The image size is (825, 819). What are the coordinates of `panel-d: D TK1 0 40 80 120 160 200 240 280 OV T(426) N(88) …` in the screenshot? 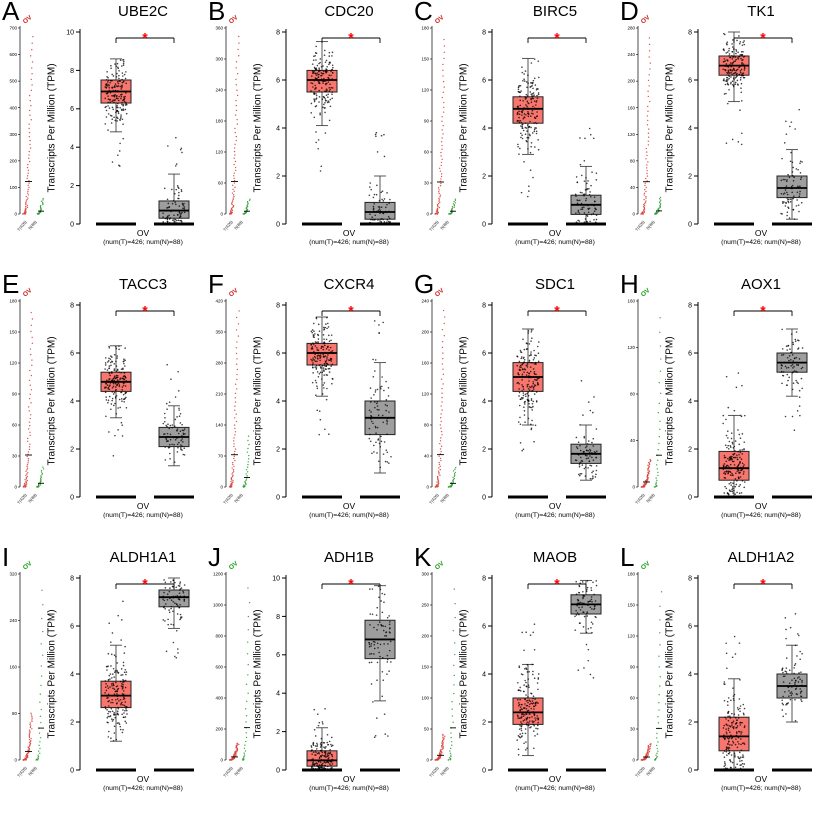 It's located at (721, 136).